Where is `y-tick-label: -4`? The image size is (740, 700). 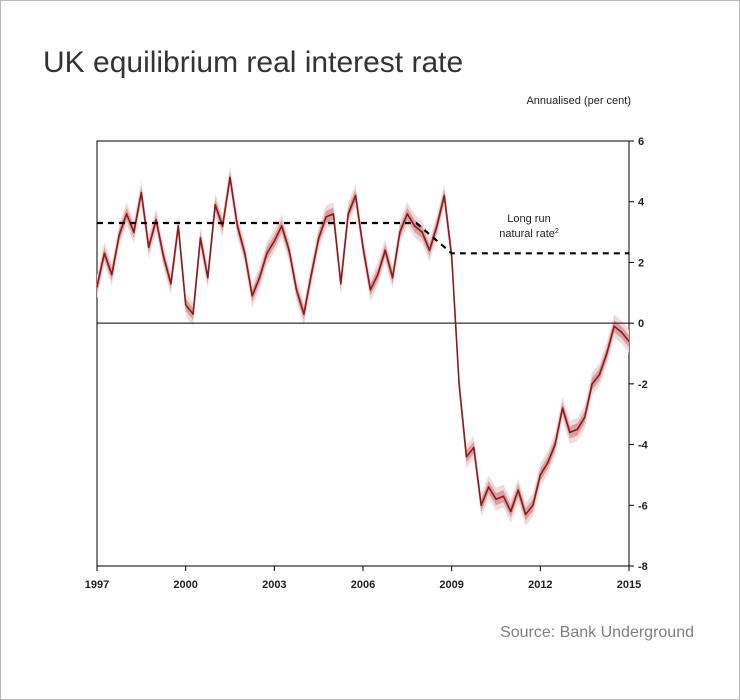
y-tick-label: -4 is located at coordinates (643, 446).